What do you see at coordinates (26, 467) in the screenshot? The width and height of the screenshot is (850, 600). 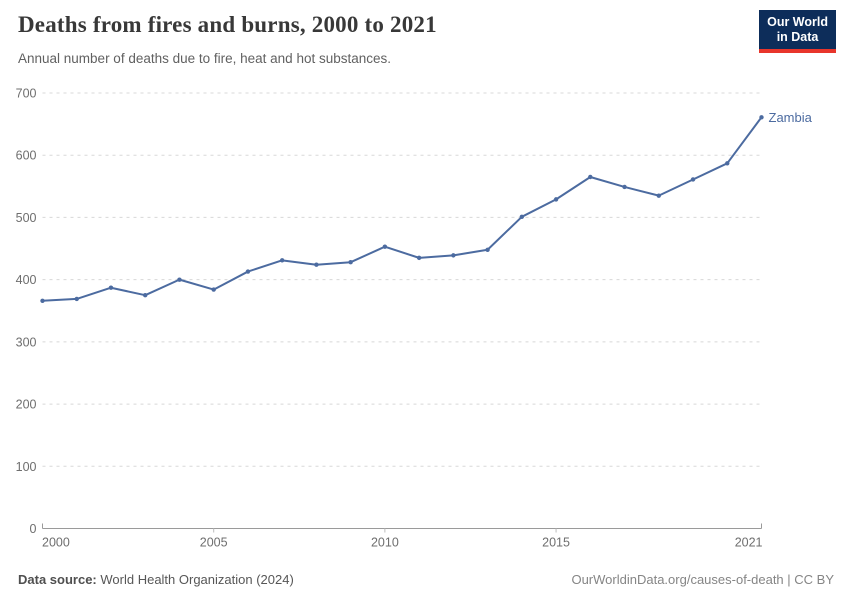 I see `y-tick-label: 100` at bounding box center [26, 467].